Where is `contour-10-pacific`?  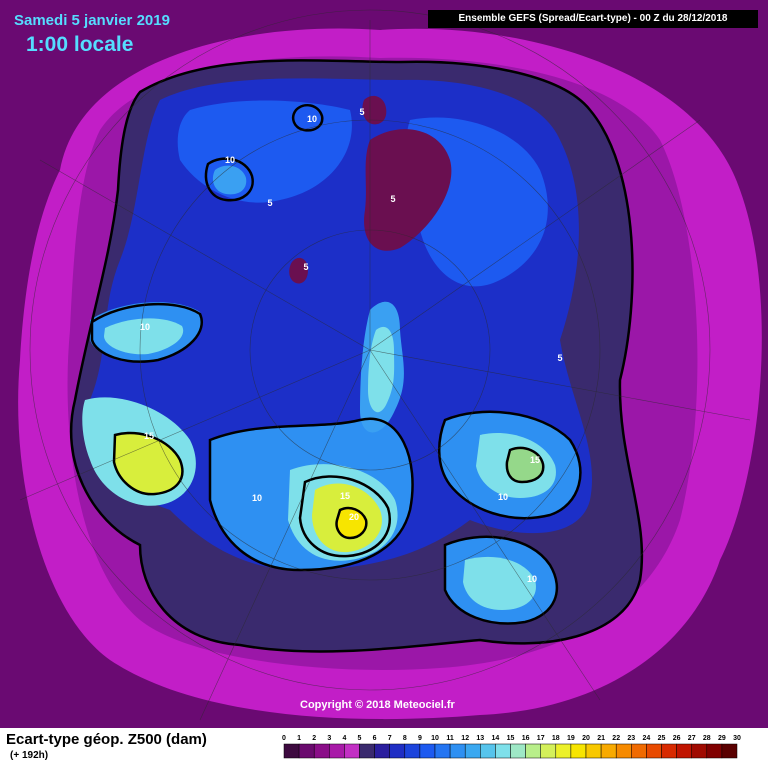
contour-10-pacific is located at coordinates (146, 332).